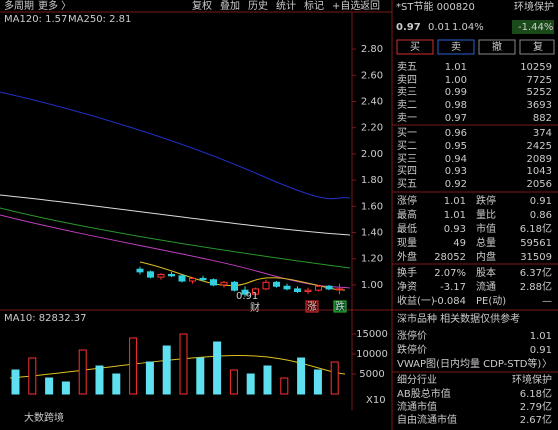 Image resolution: width=558 pixels, height=430 pixels. I want to click on book-volume: 5252, so click(539, 92).